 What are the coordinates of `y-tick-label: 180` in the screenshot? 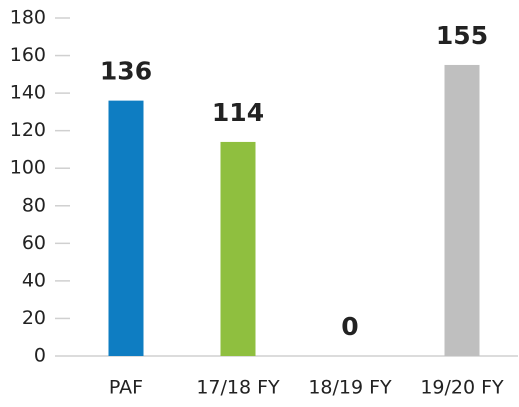 It's located at (28, 18).